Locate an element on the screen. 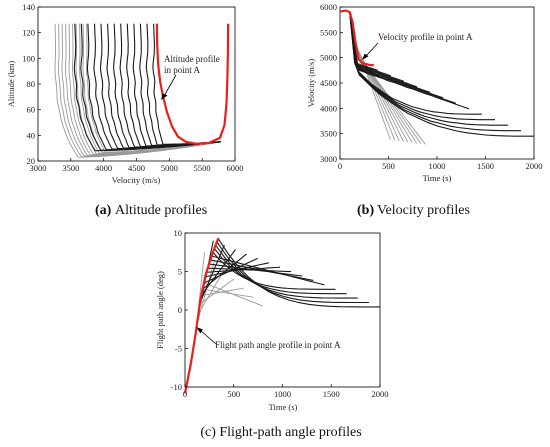 Image resolution: width=550 pixels, height=447 pixels. y-tick-label-a-4: 100 is located at coordinates (28, 58).